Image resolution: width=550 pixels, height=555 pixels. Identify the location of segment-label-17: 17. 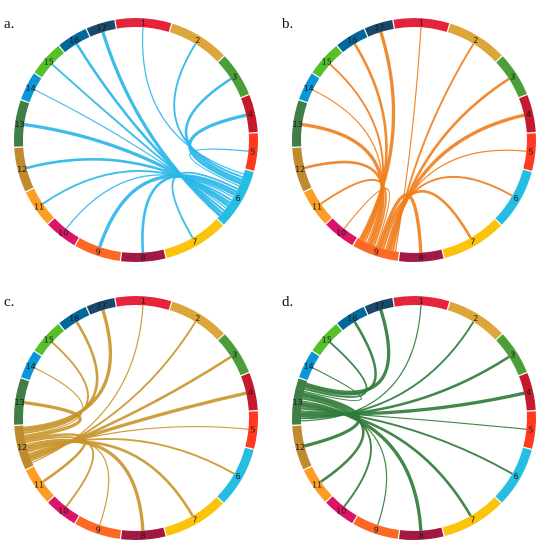
(101, 28).